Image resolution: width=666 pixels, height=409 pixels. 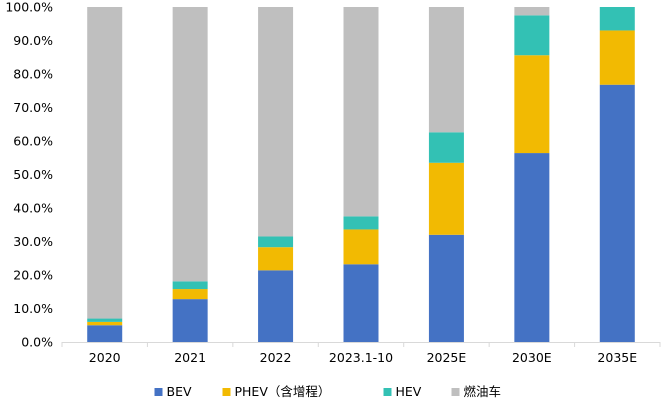 I want to click on x-tick-label: 2021, so click(x=190, y=357).